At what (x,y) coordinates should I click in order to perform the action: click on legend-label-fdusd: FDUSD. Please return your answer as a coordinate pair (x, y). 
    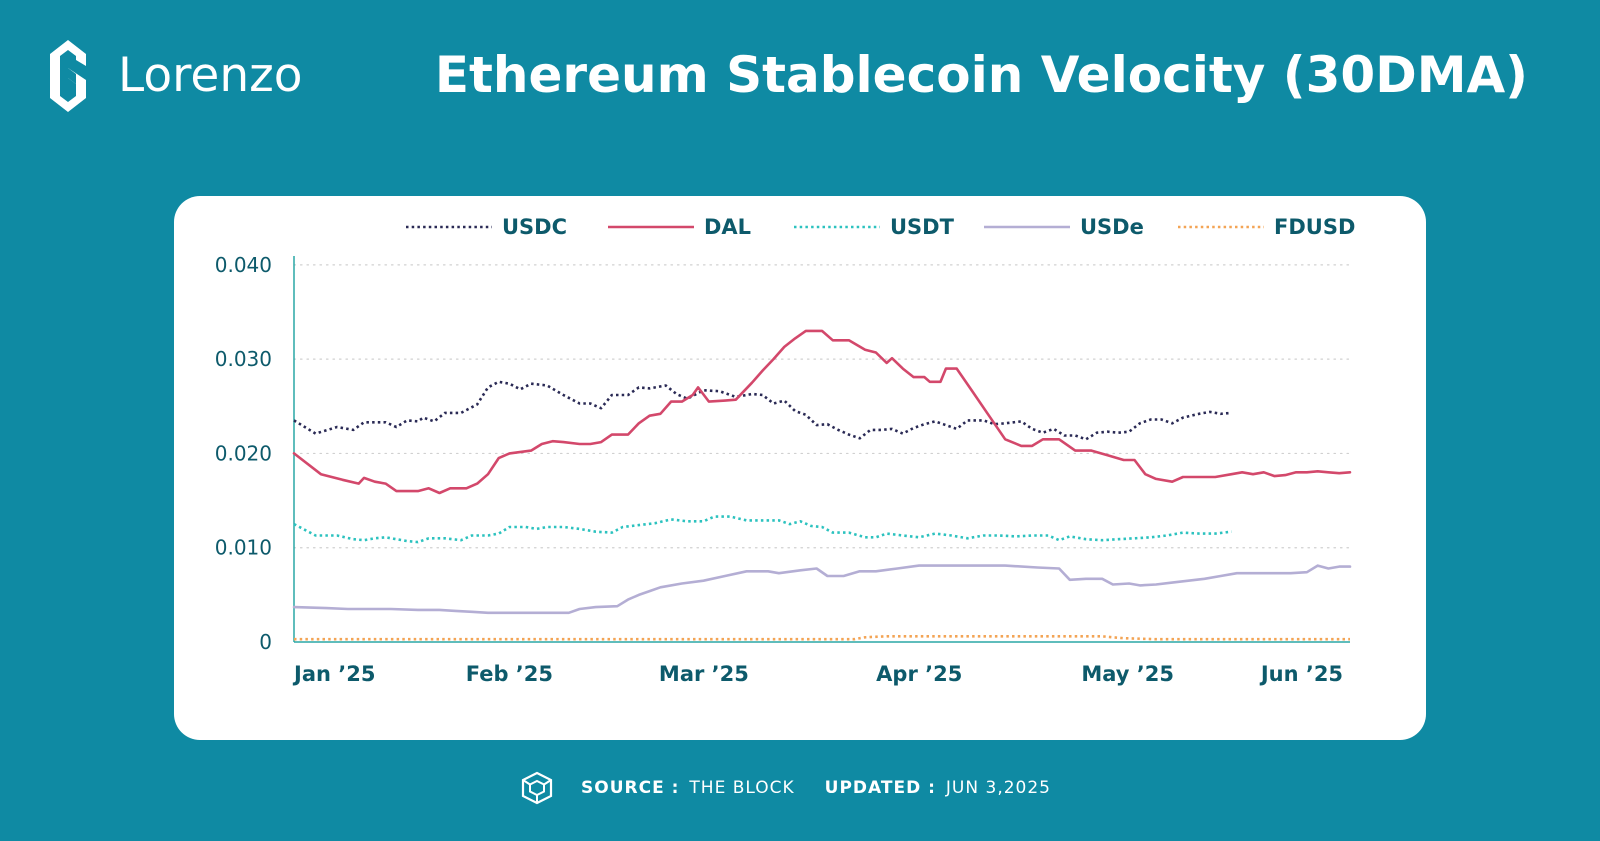
    Looking at the image, I should click on (1314, 227).